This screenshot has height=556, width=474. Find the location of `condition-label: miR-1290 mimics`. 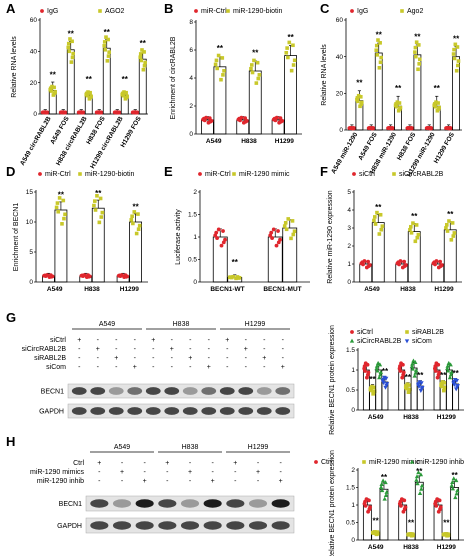

condition-label: miR-1290 mimics is located at coordinates (57, 472).